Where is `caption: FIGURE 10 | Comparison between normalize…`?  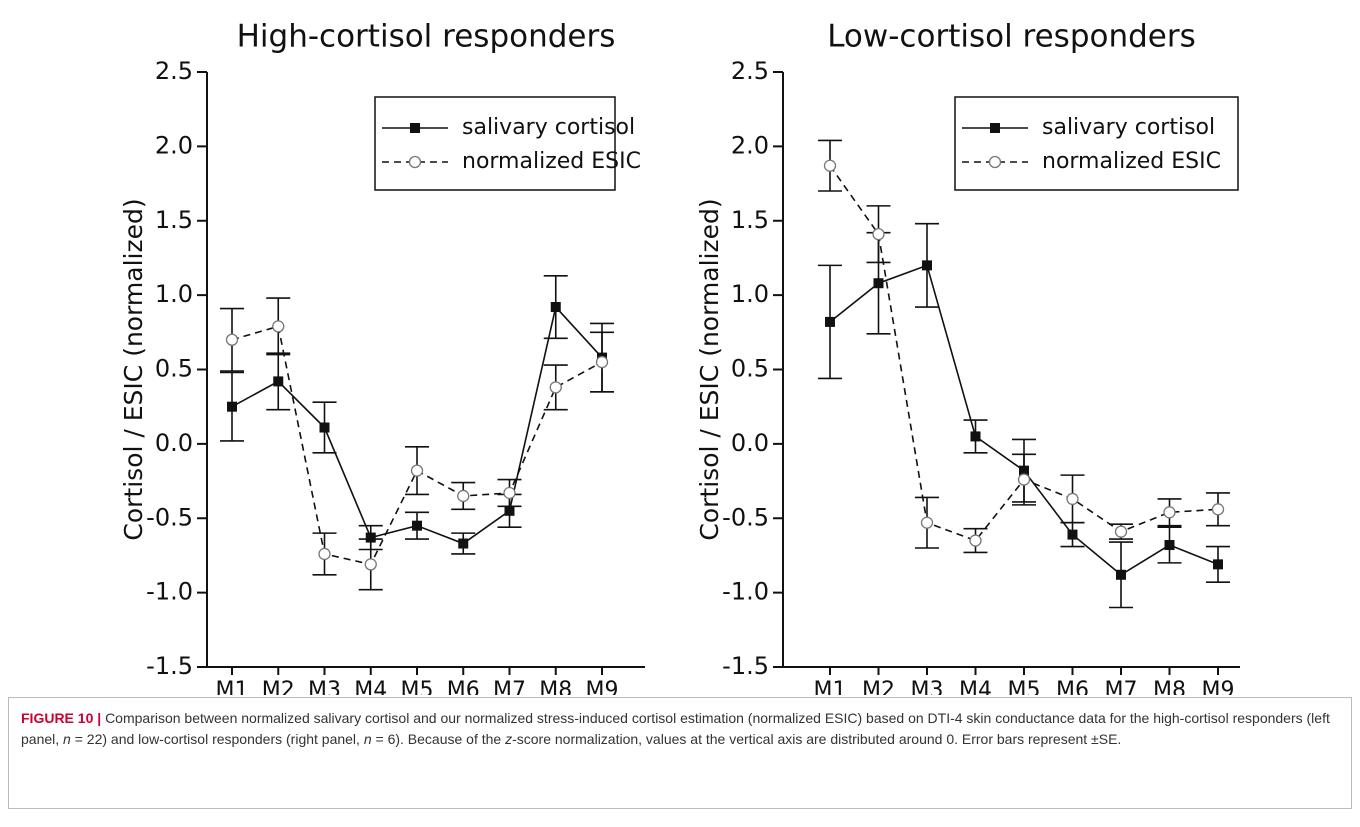 caption: FIGURE 10 | Comparison between normalize… is located at coordinates (680, 753).